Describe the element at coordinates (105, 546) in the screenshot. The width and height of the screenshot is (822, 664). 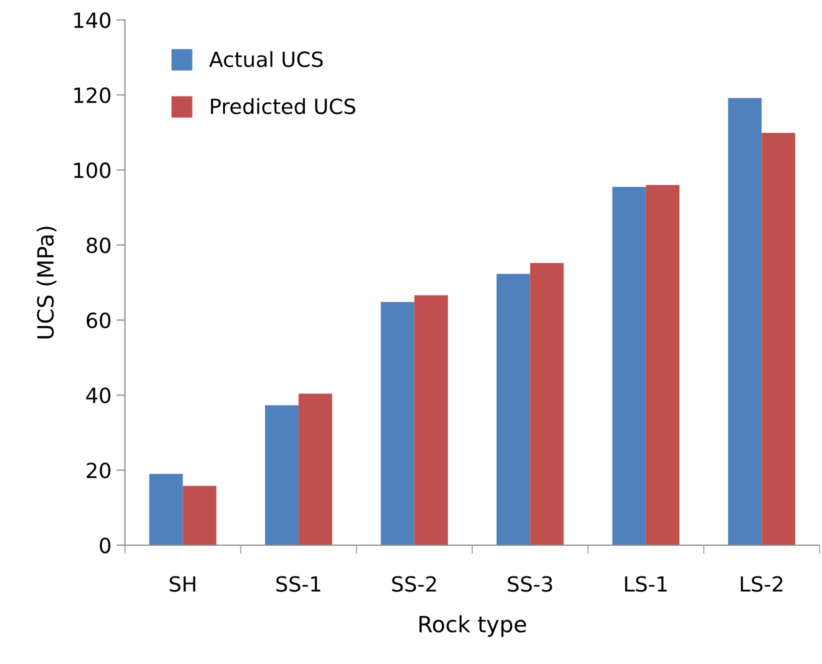
I see `y-tick-label: 0` at that location.